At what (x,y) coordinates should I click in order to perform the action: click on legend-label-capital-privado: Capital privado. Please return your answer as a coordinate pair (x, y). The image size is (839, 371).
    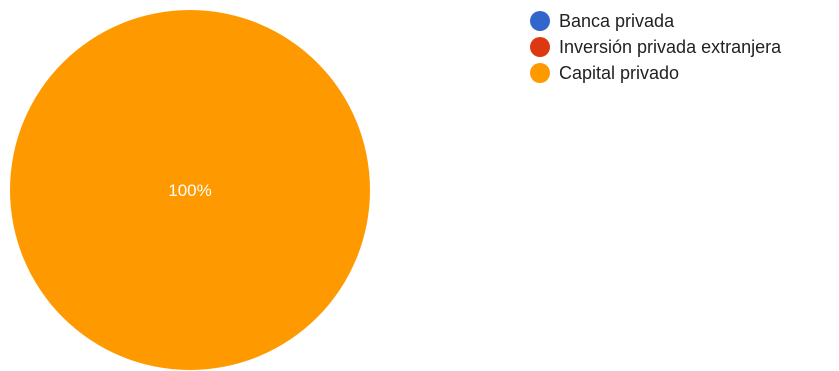
    Looking at the image, I should click on (619, 72).